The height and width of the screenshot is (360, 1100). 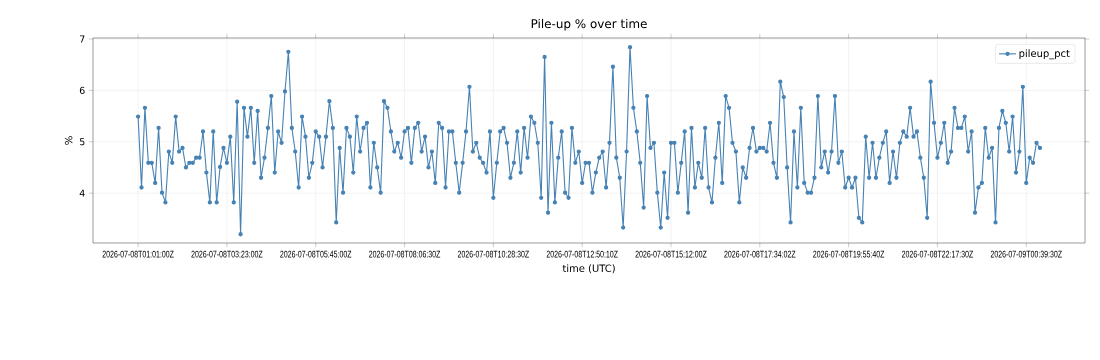 What do you see at coordinates (82, 193) in the screenshot?
I see `y-tick-label: 4` at bounding box center [82, 193].